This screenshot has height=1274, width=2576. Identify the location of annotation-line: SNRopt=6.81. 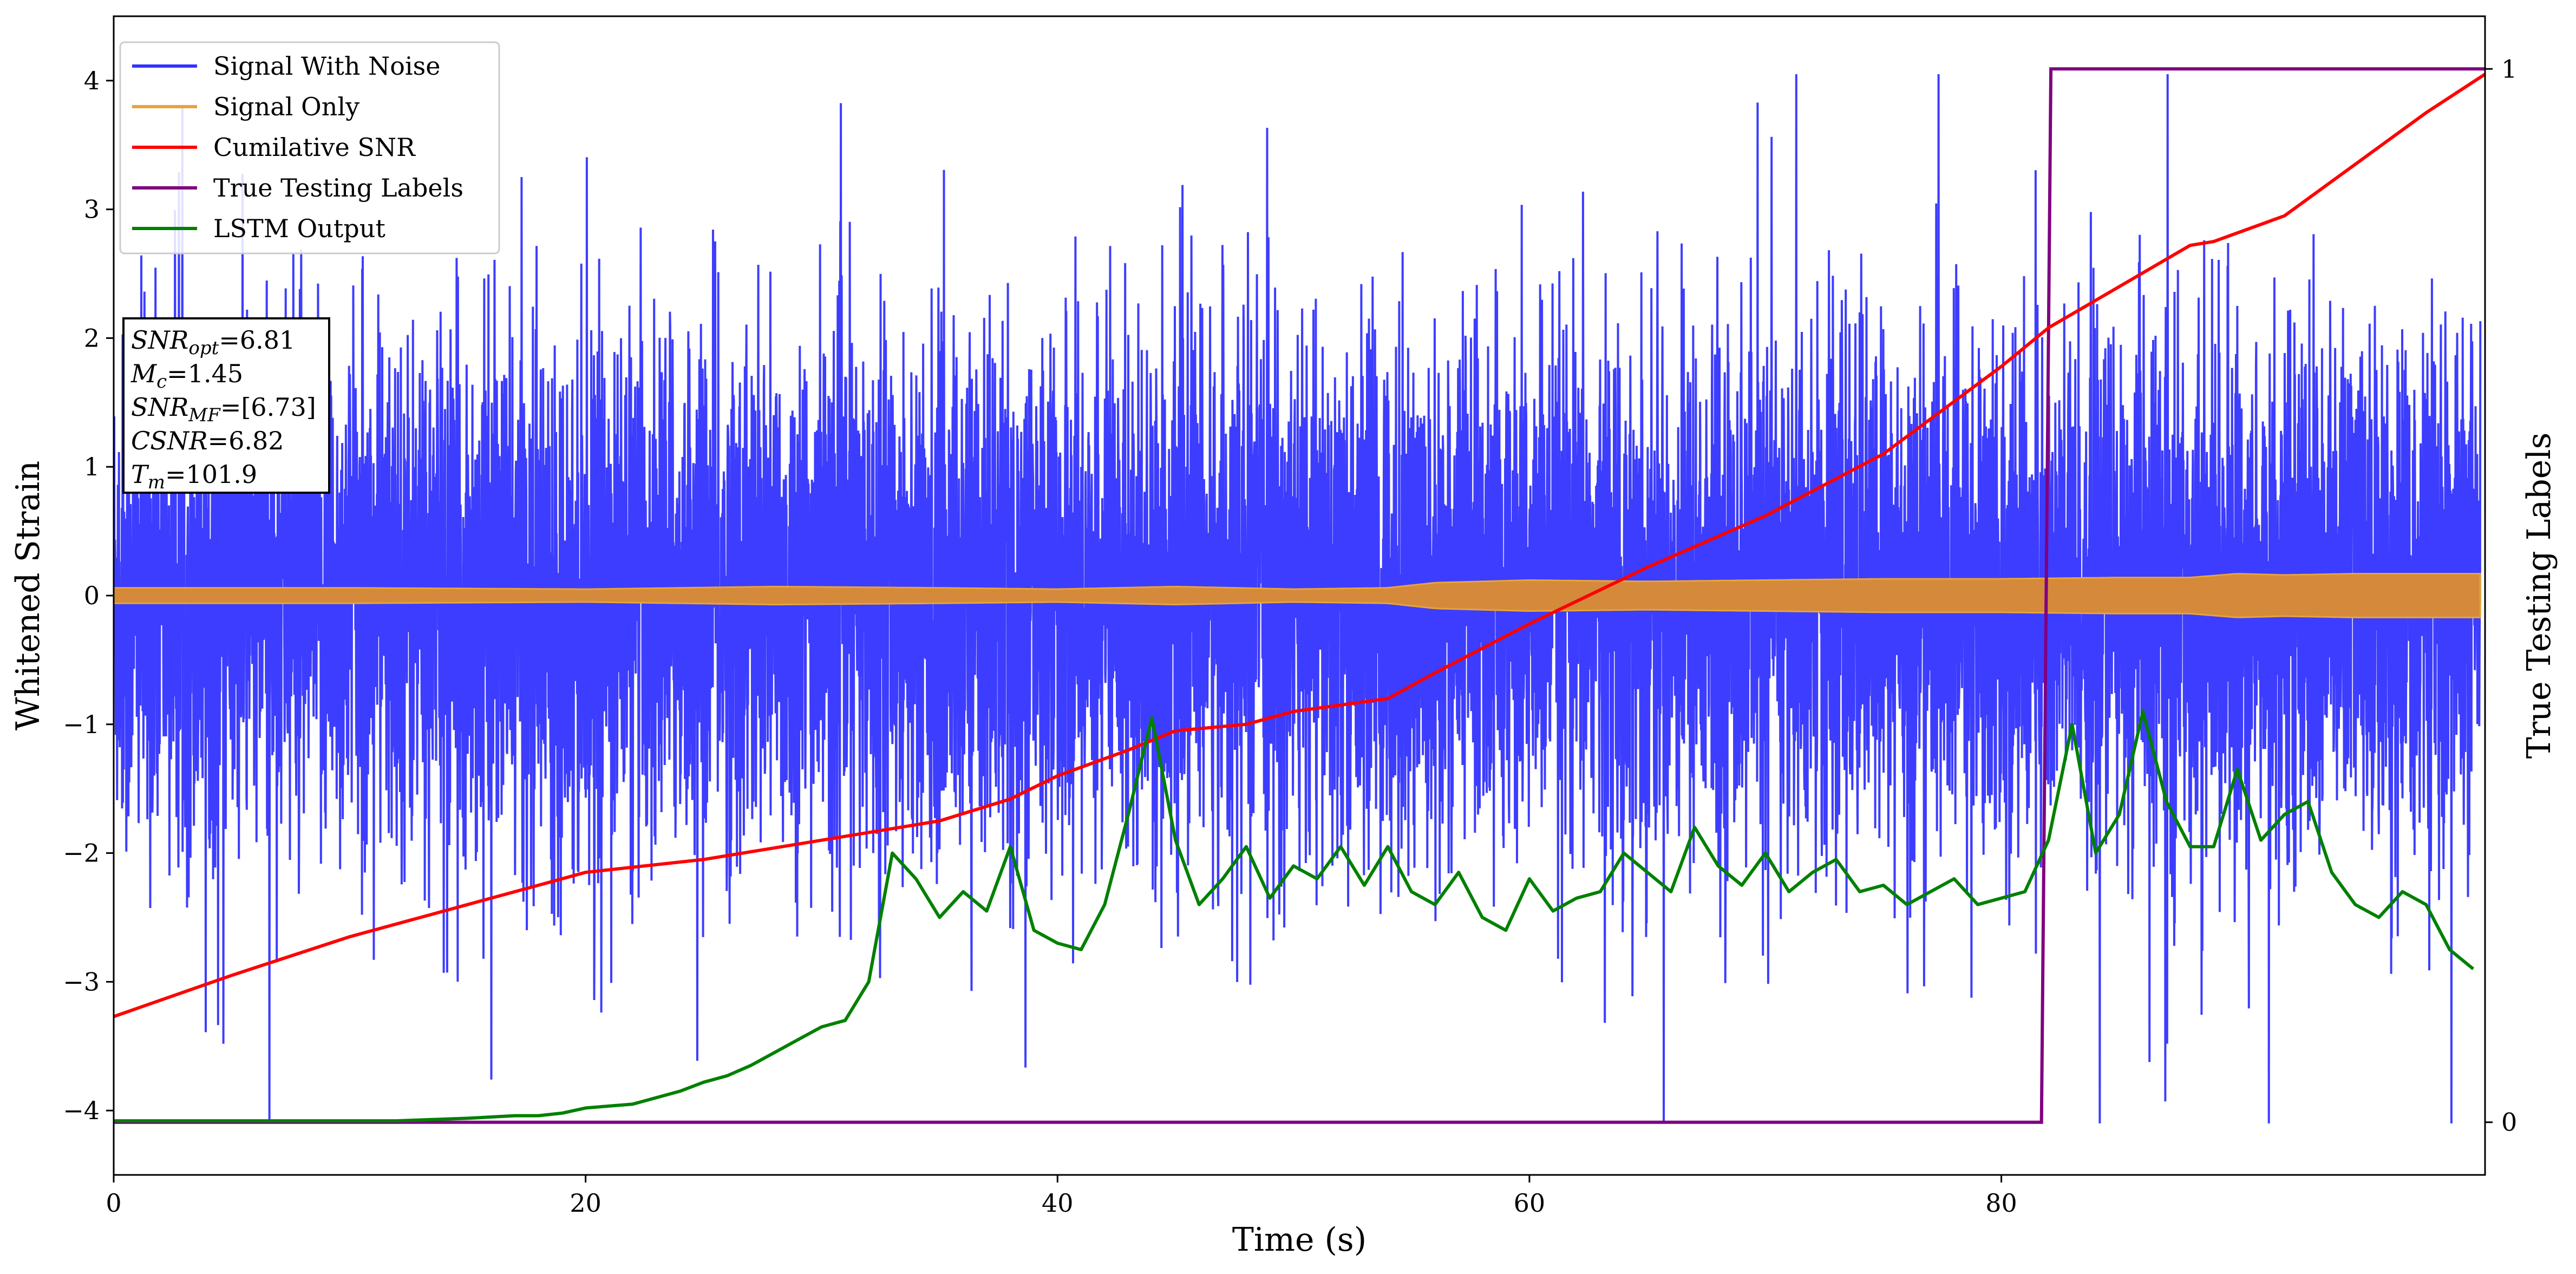
(213, 342).